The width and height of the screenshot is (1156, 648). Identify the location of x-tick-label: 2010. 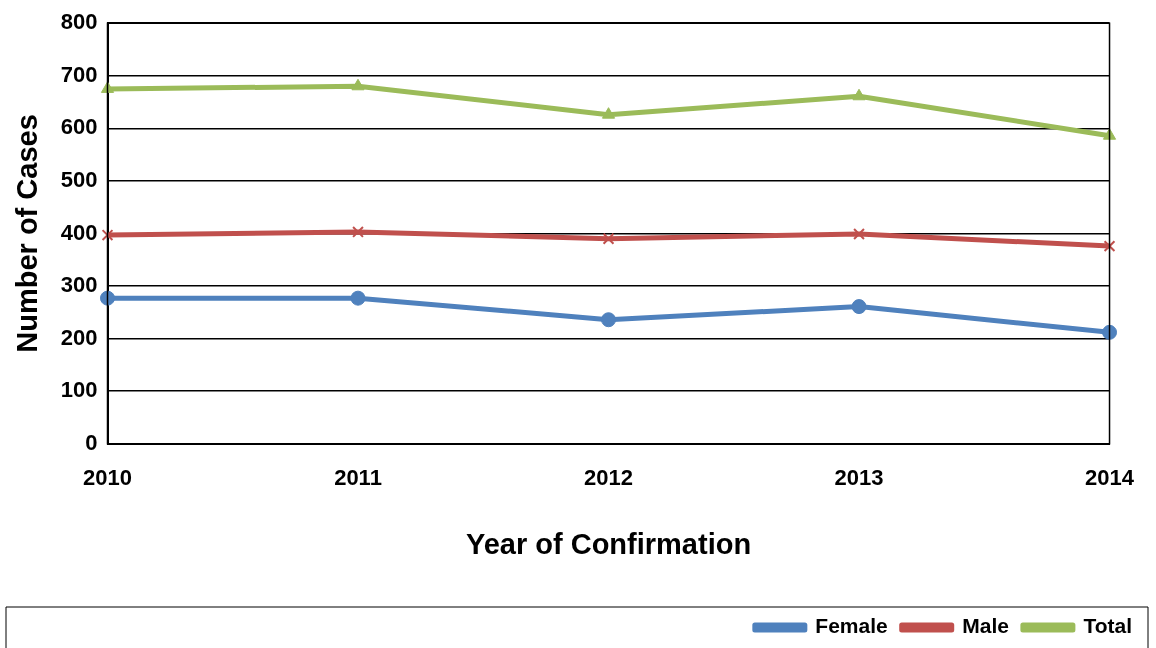
(107, 478).